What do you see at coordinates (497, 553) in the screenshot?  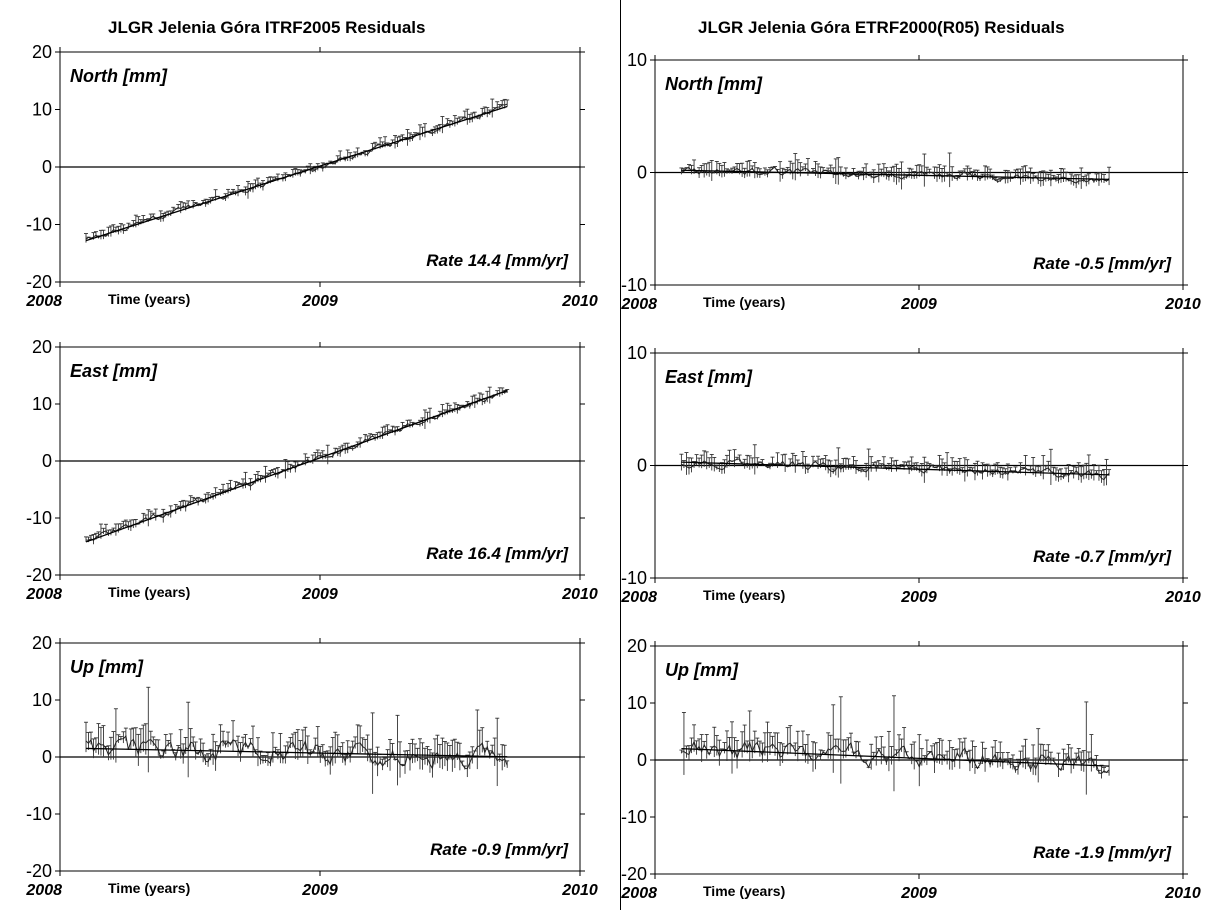 I see `rate-label: Rate 16.4 [mm/yr]` at bounding box center [497, 553].